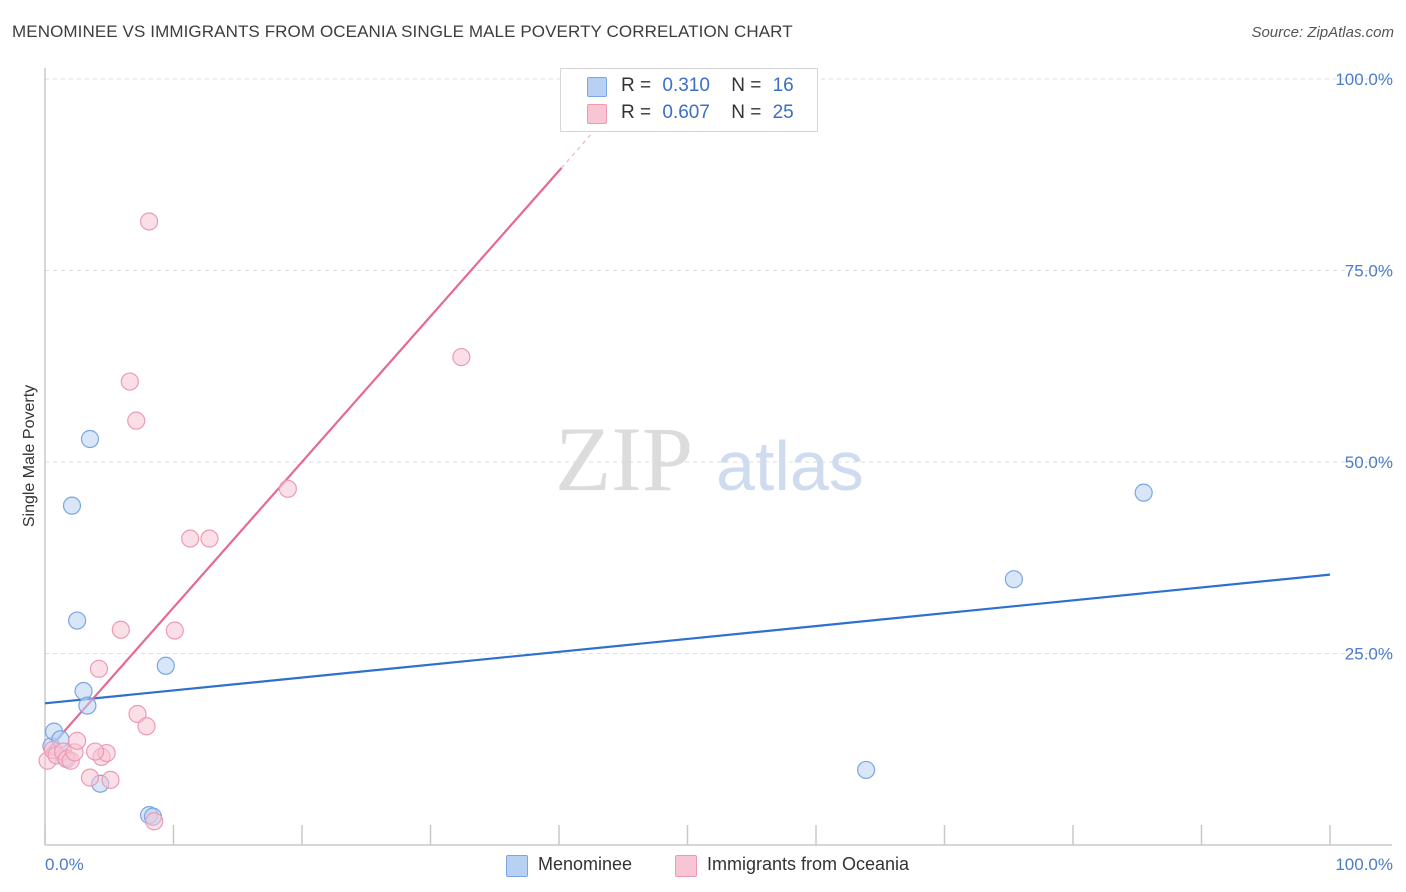 Image resolution: width=1406 pixels, height=892 pixels. Describe the element at coordinates (1364, 79) in the screenshot. I see `y-tick-label: 100.0%` at that location.